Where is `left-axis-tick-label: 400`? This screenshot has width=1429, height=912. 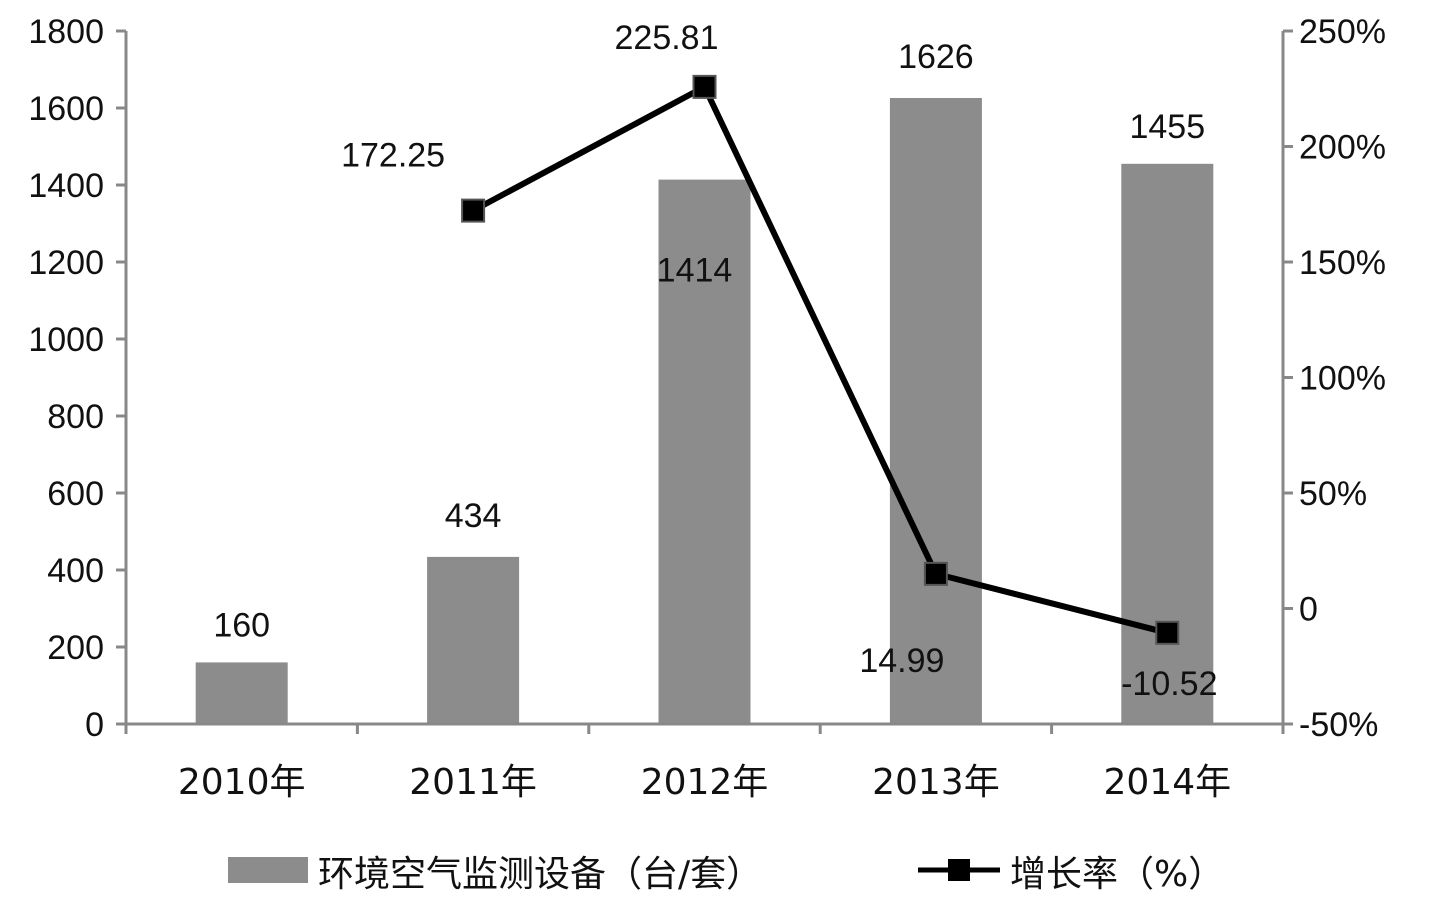 left-axis-tick-label: 400 is located at coordinates (75, 571).